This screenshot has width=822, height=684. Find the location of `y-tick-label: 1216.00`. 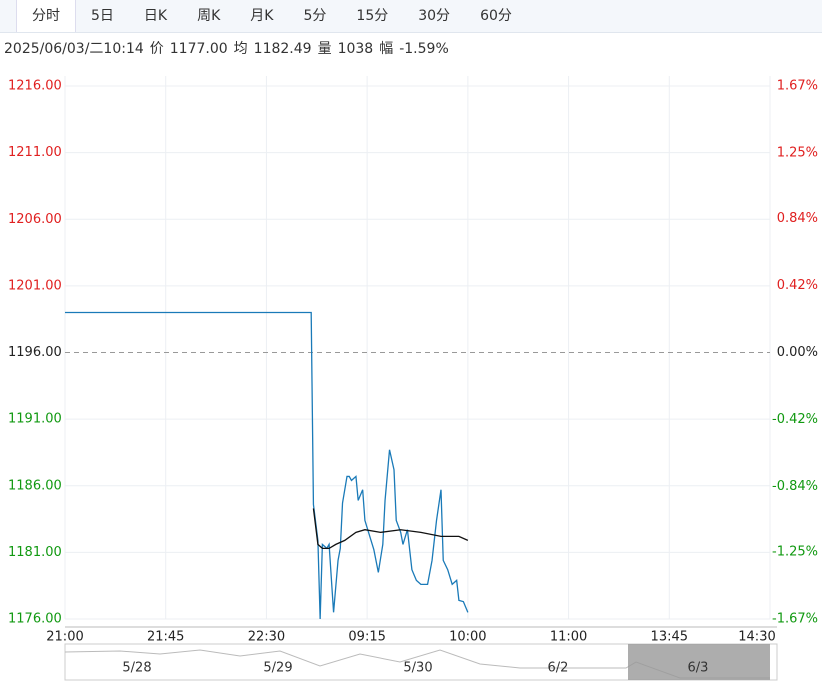

y-tick-label: 1216.00 is located at coordinates (35, 86).